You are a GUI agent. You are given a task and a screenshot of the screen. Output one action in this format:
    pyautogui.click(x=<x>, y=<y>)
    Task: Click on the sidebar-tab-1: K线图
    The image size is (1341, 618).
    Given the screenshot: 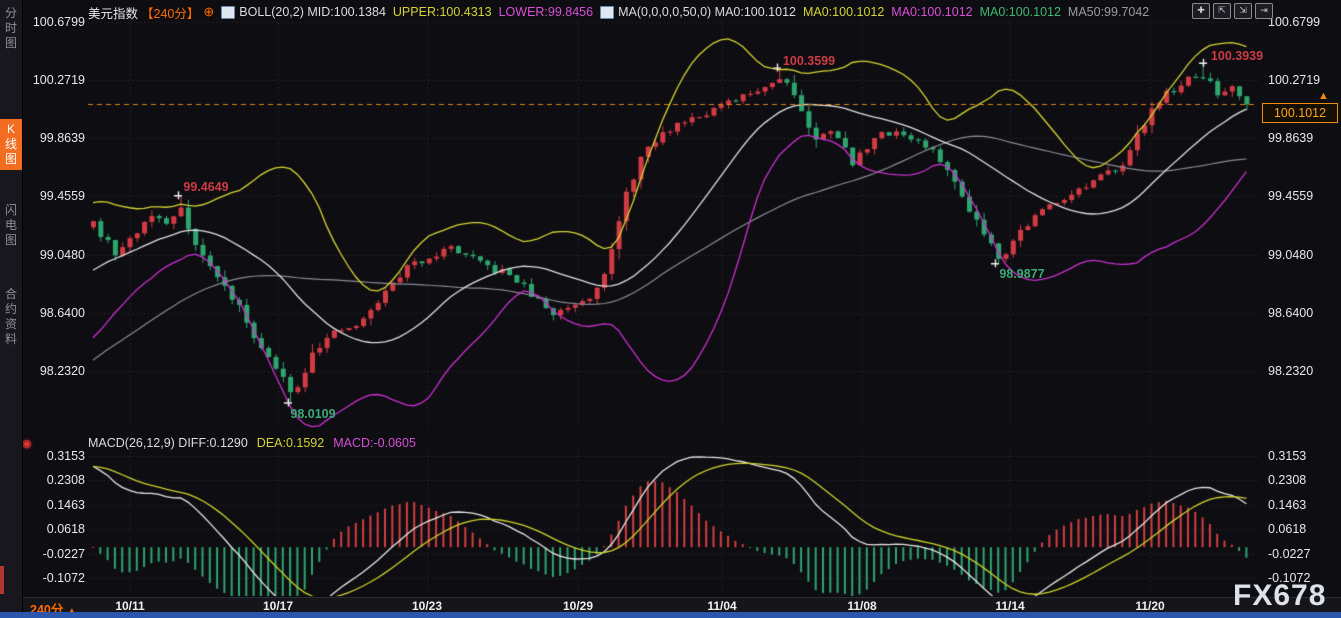 What is the action you would take?
    pyautogui.click(x=11, y=144)
    